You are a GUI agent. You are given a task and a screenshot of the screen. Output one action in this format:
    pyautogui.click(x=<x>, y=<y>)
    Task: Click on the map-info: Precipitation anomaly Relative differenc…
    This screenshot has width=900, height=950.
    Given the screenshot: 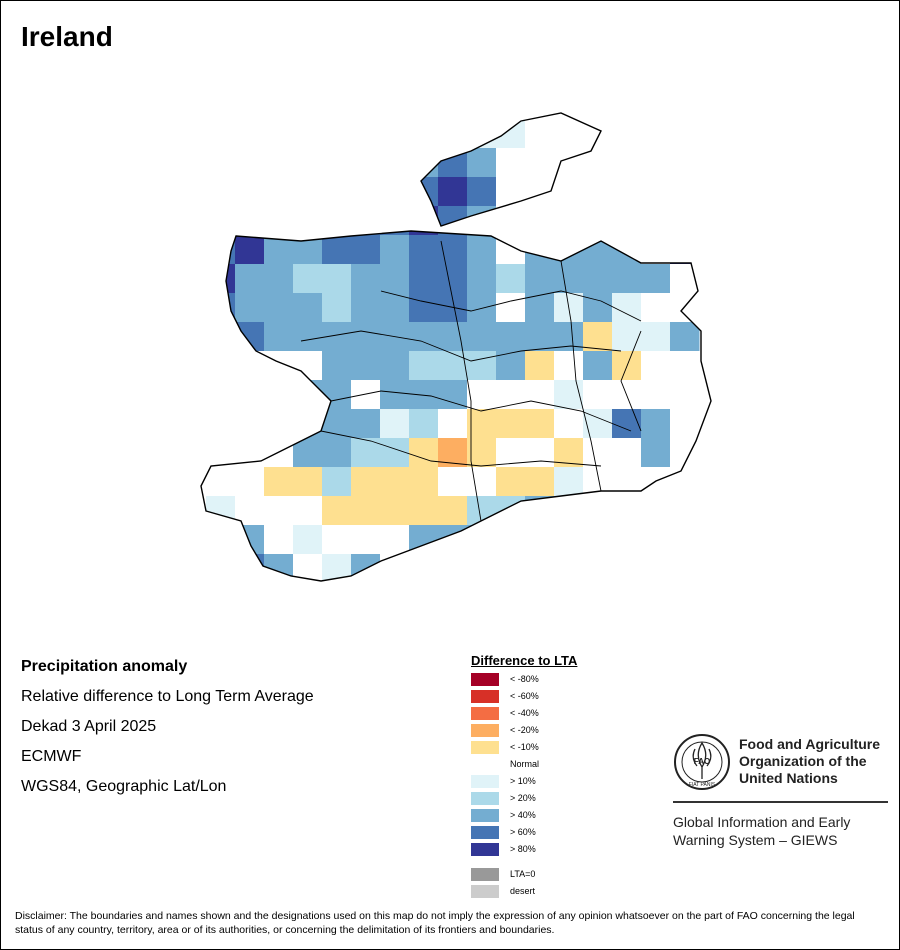 What is the action you would take?
    pyautogui.click(x=167, y=732)
    